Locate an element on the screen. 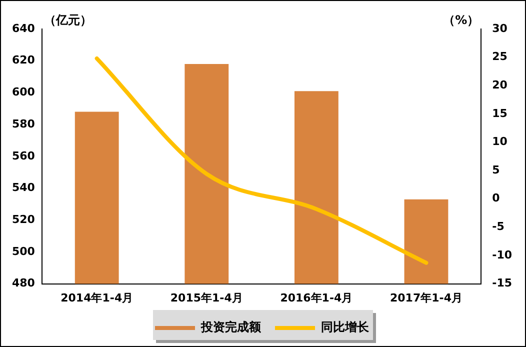 The height and width of the screenshot is (347, 526). y-tick-label: 520 is located at coordinates (24, 219).